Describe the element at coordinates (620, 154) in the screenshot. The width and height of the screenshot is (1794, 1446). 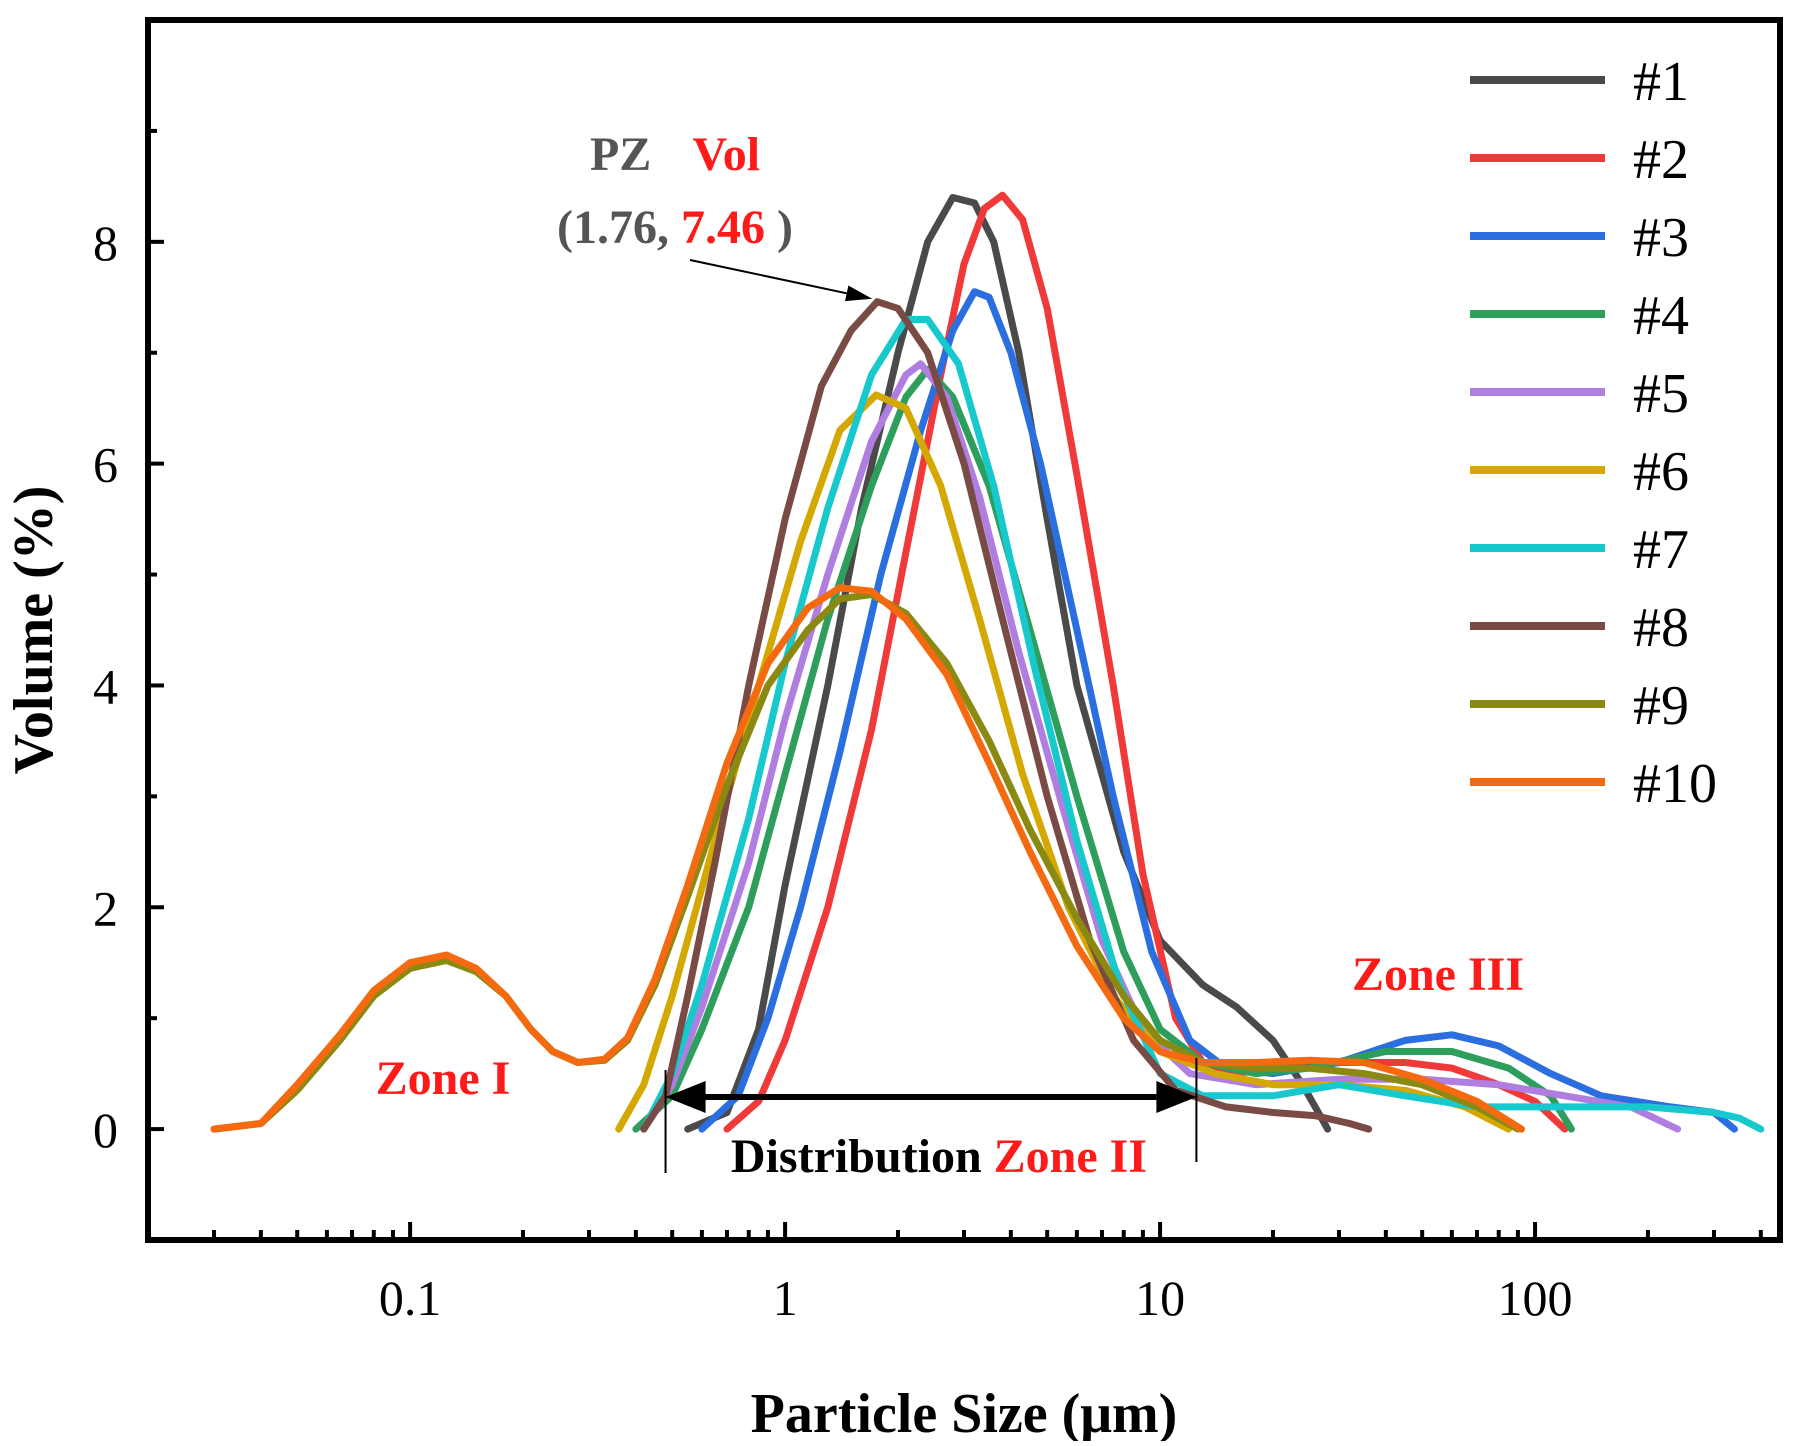
I see `peak-label-pz: PZ` at that location.